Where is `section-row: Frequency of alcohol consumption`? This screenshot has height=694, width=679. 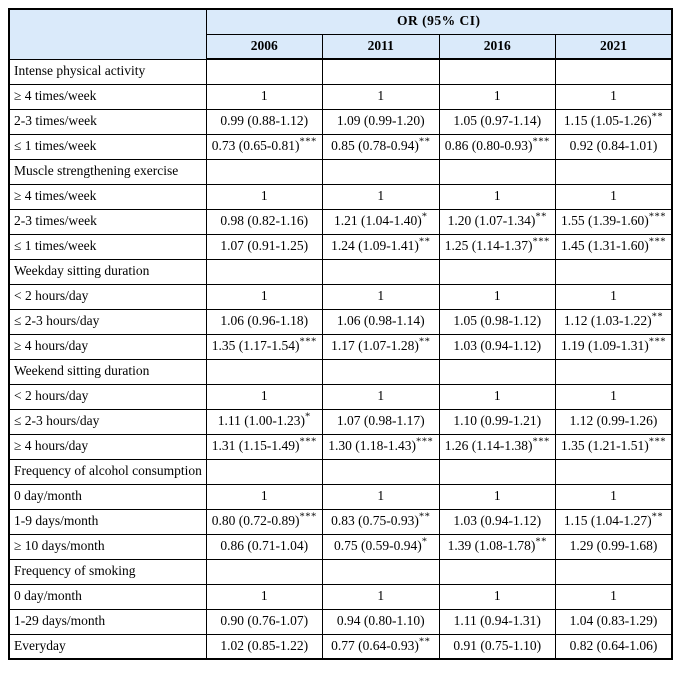 section-row: Frequency of alcohol consumption is located at coordinates (340, 471).